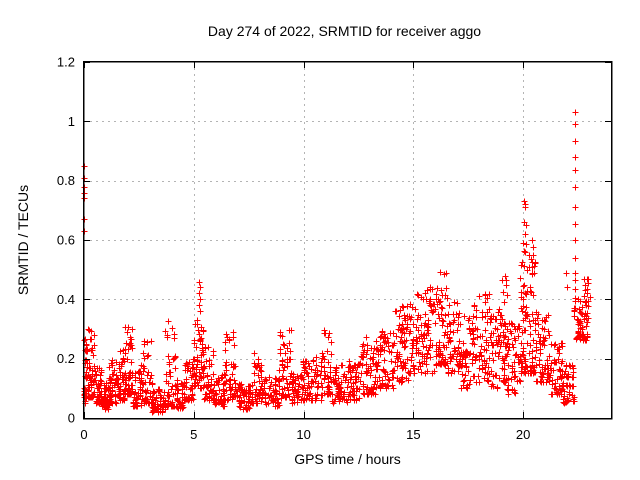 This screenshot has width=640, height=480. I want to click on y-tick-label: 1, so click(71, 121).